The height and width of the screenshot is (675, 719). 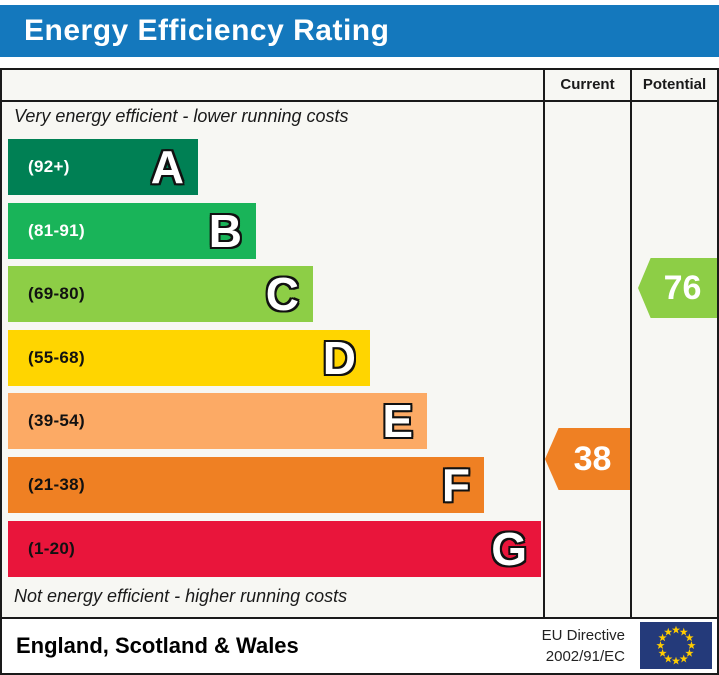 I want to click on band-letter: E, so click(x=397, y=421).